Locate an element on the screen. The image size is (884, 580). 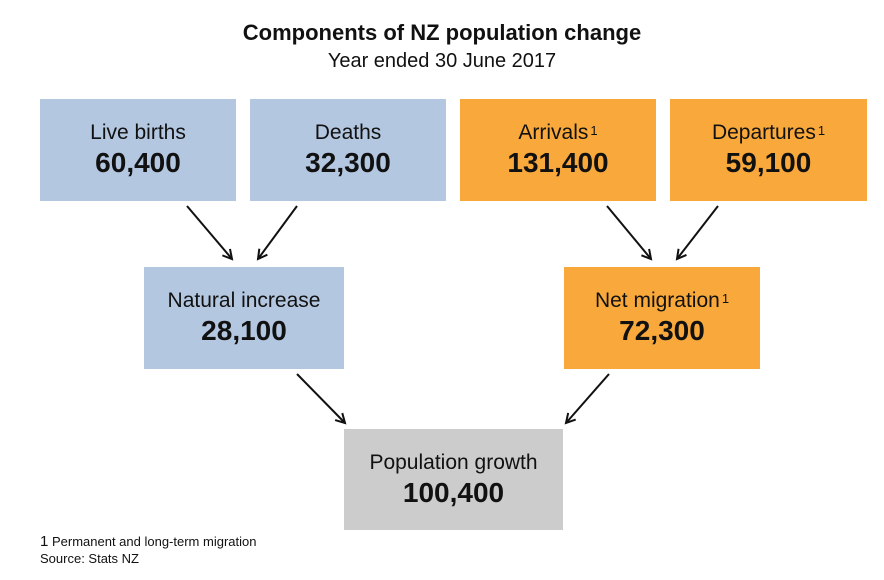
diagram-subtitle: Year ended 30 June 2017 is located at coordinates (442, 61).